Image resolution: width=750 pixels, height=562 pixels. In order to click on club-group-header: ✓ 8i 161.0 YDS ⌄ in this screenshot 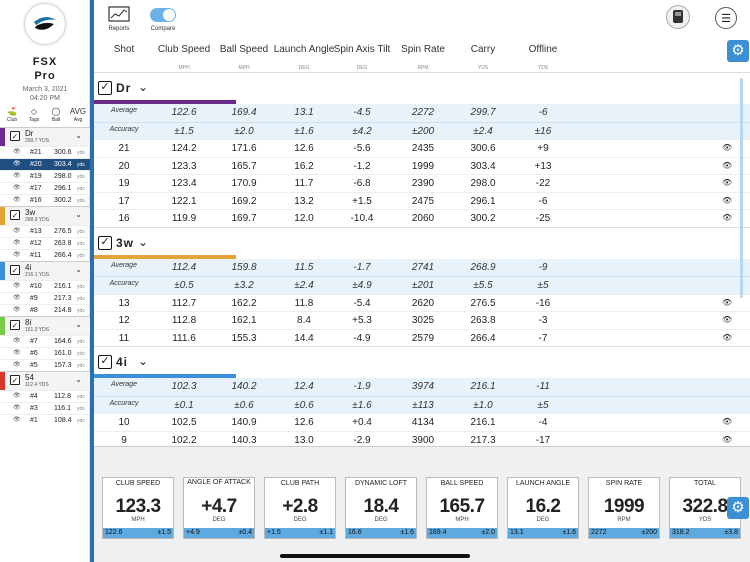, I will do `click(45, 326)`.